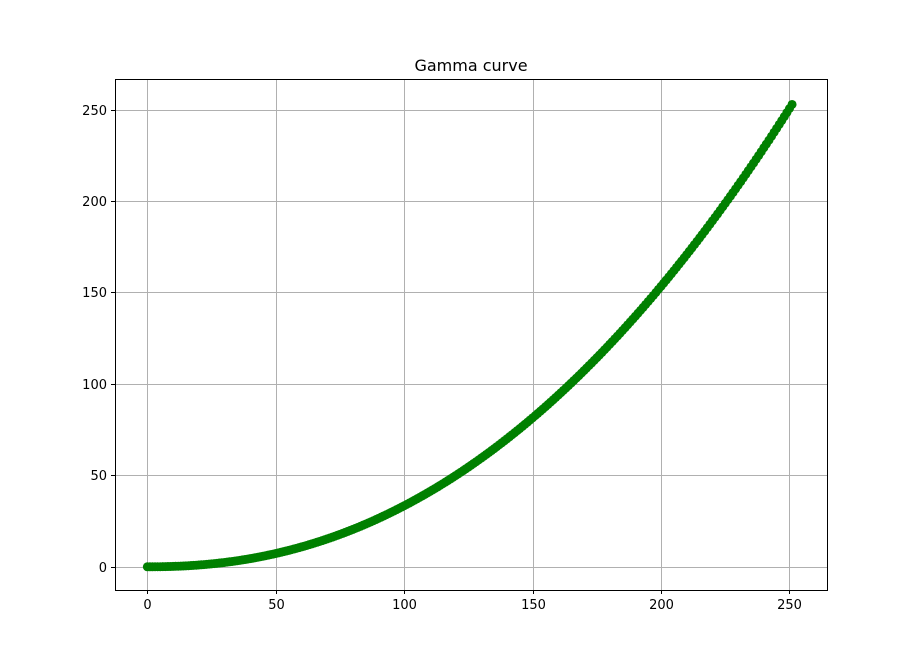 The height and width of the screenshot is (663, 919). I want to click on x-tick-label: 200, so click(661, 605).